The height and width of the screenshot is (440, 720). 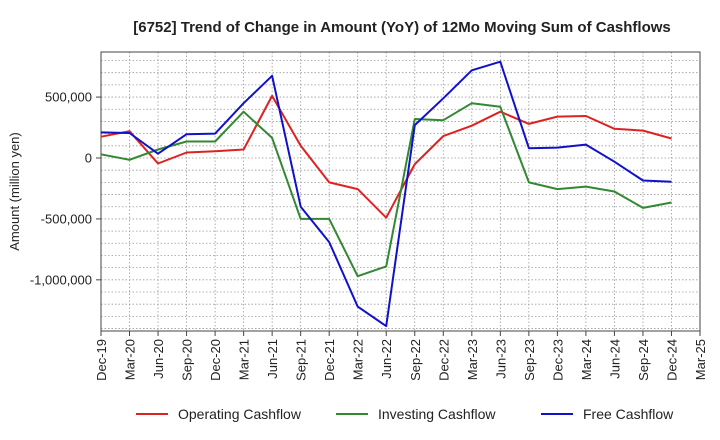 What do you see at coordinates (301, 360) in the screenshot?
I see `x-tick-label: Sep-21` at bounding box center [301, 360].